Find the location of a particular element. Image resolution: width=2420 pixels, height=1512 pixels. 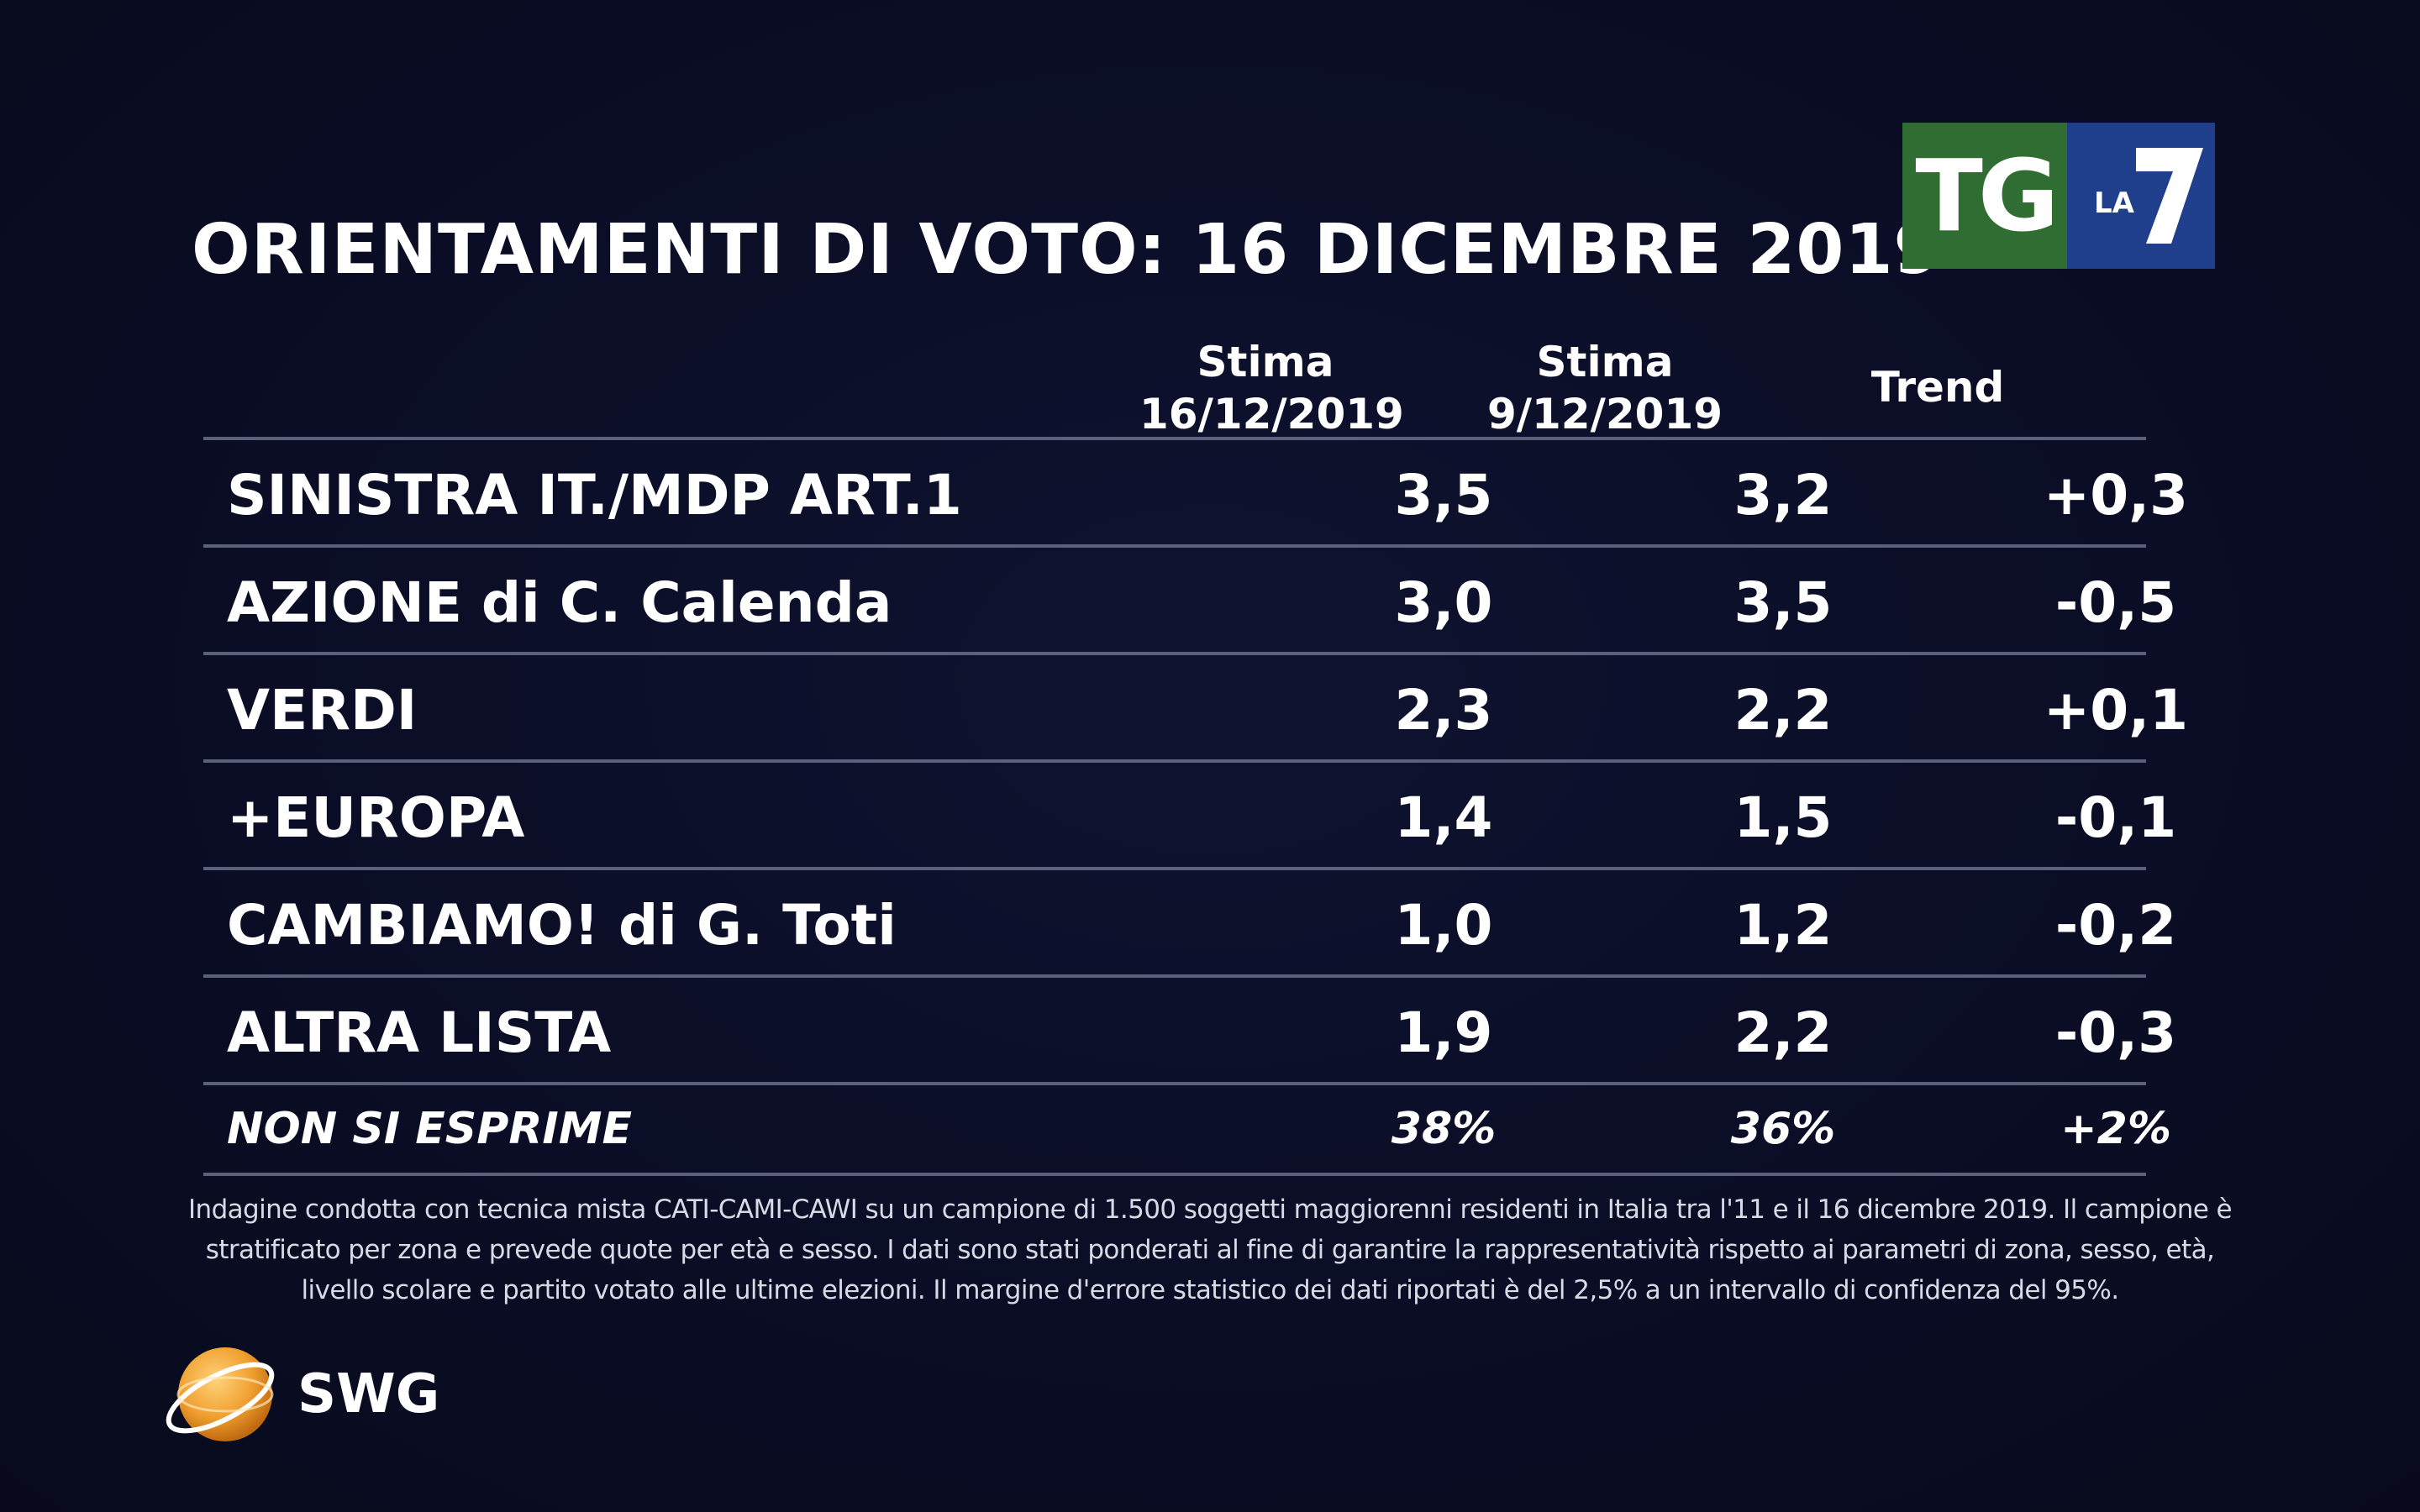

party-name: SINISTRA IT./MDP ART.1 is located at coordinates (594, 495).